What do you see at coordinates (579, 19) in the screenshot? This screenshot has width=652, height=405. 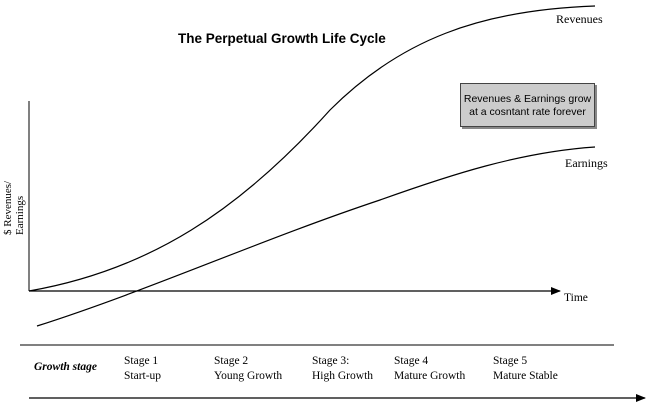 I see `revenues-label: Revenues` at bounding box center [579, 19].